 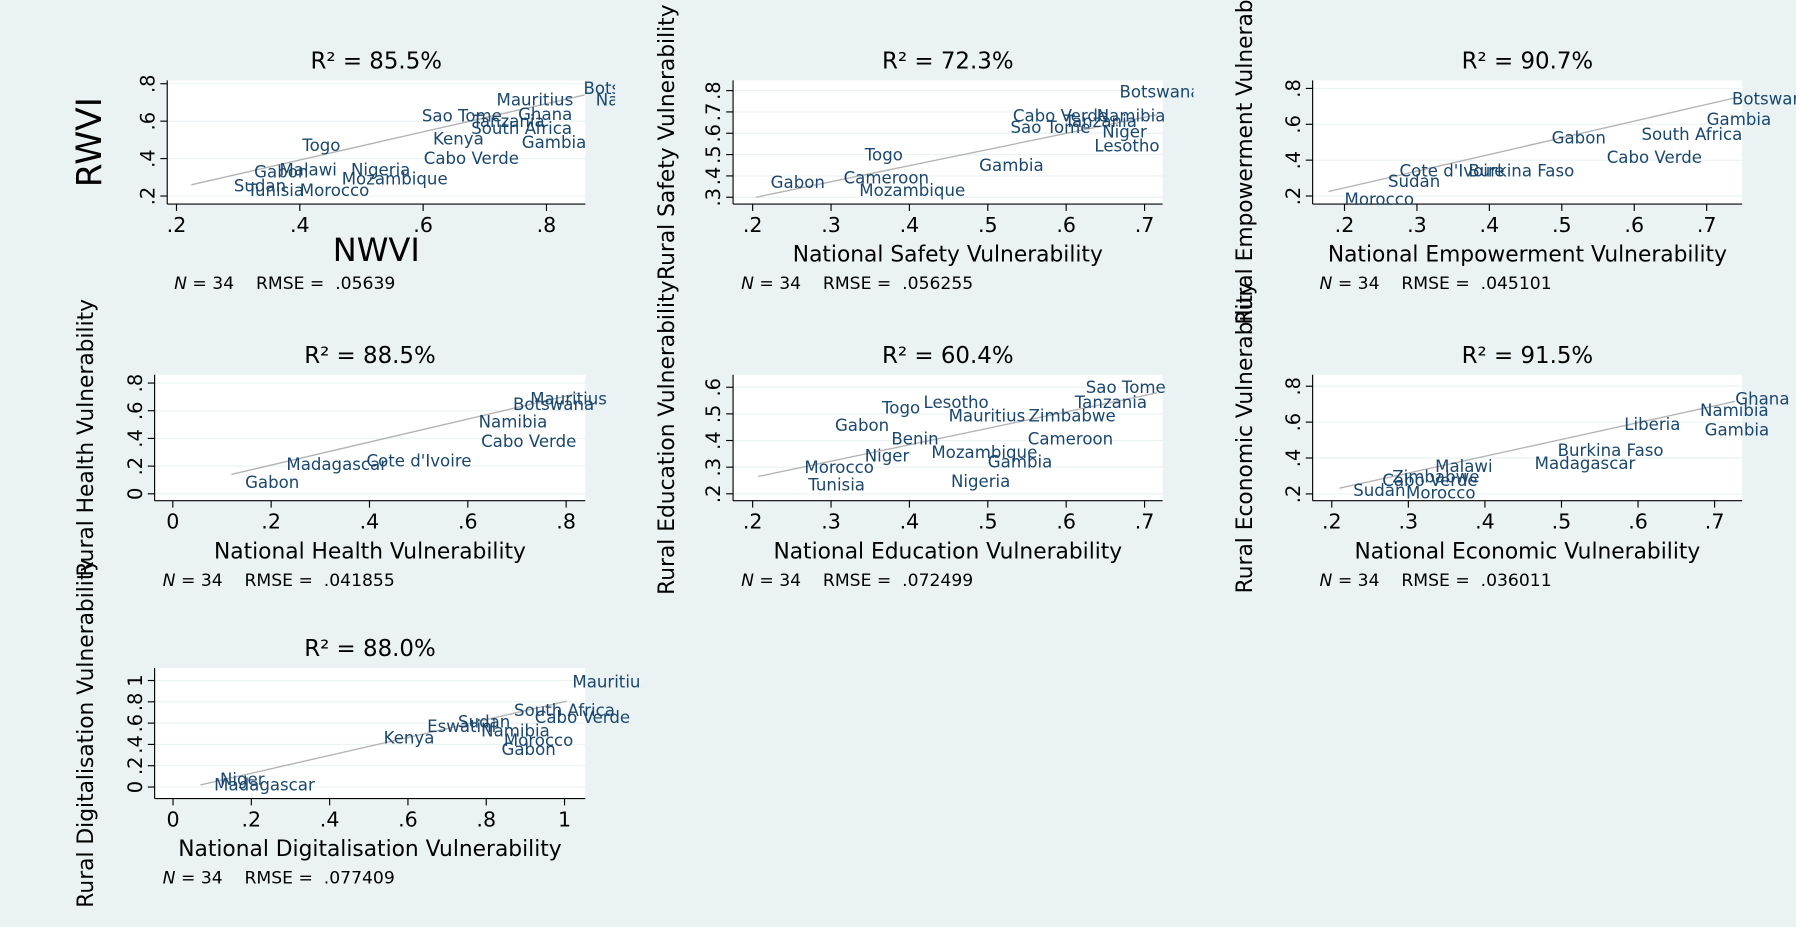 What do you see at coordinates (1528, 356) in the screenshot?
I see `panel-title: R² = 91.5%` at bounding box center [1528, 356].